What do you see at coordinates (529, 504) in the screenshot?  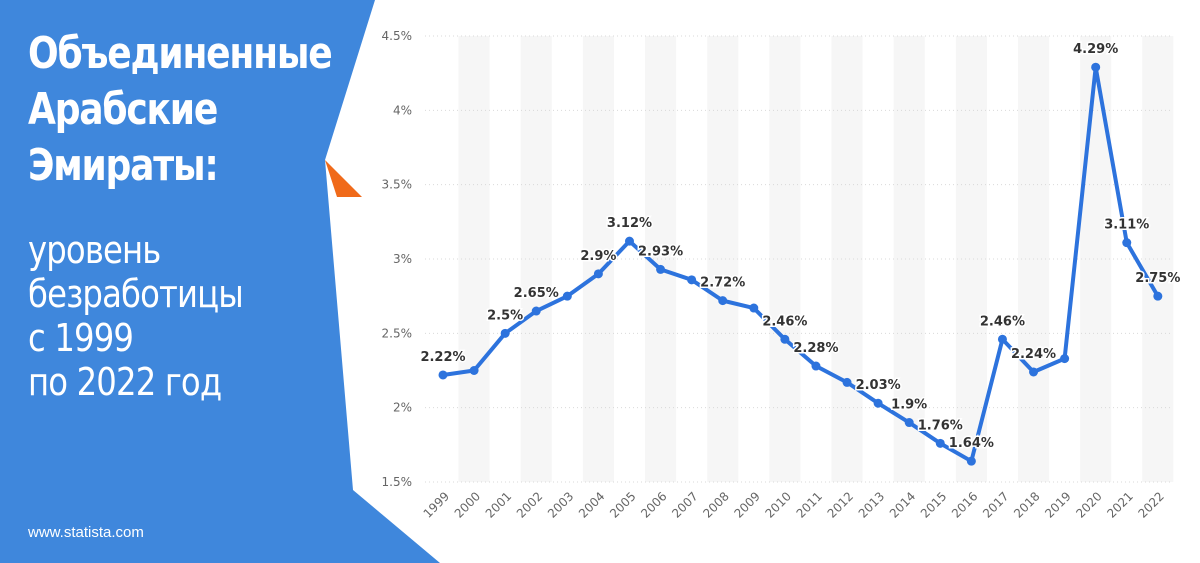 I see `x-tick-label: 2002` at bounding box center [529, 504].